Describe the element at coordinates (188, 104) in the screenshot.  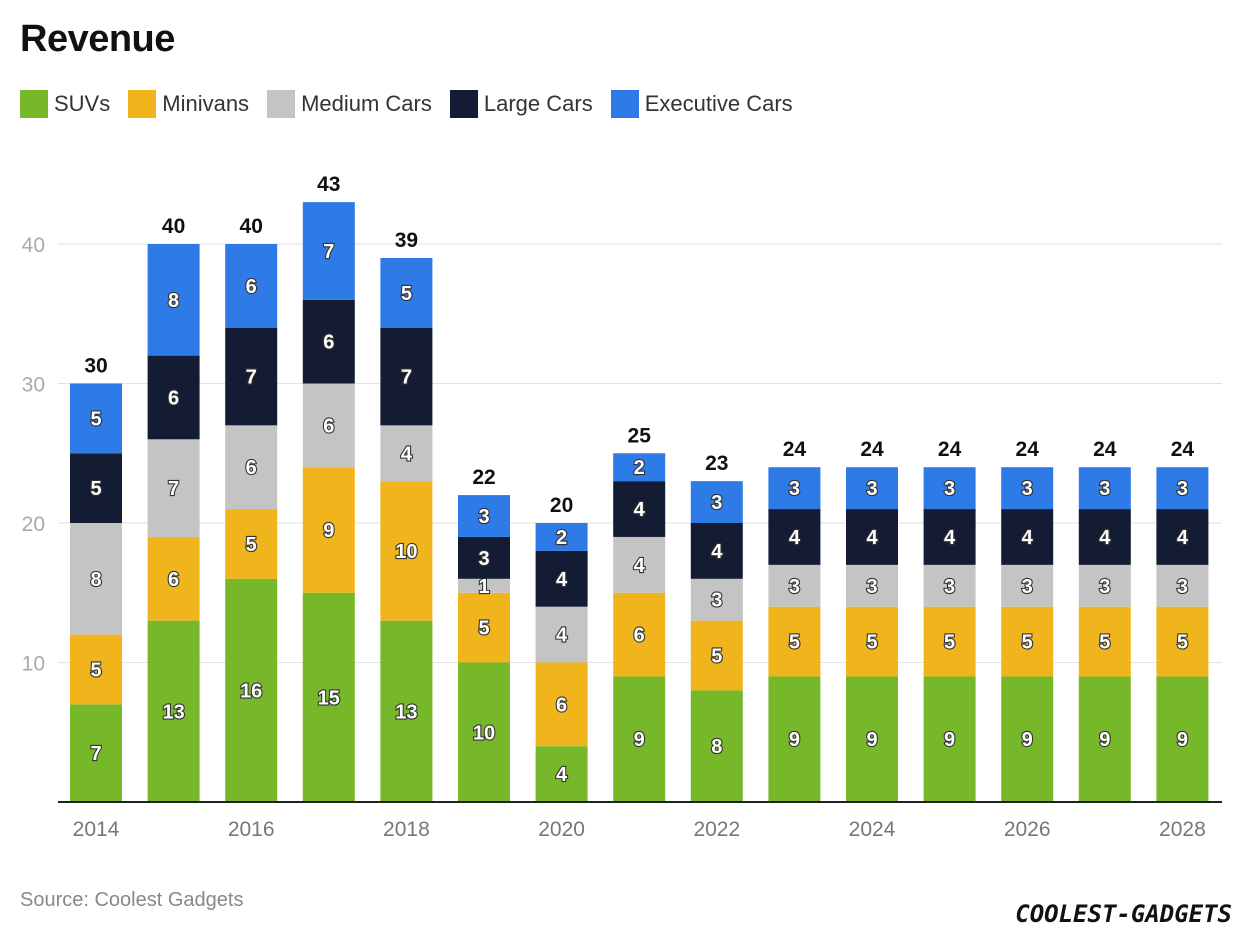
I see `legend-item-minivans: Minivans` at that location.